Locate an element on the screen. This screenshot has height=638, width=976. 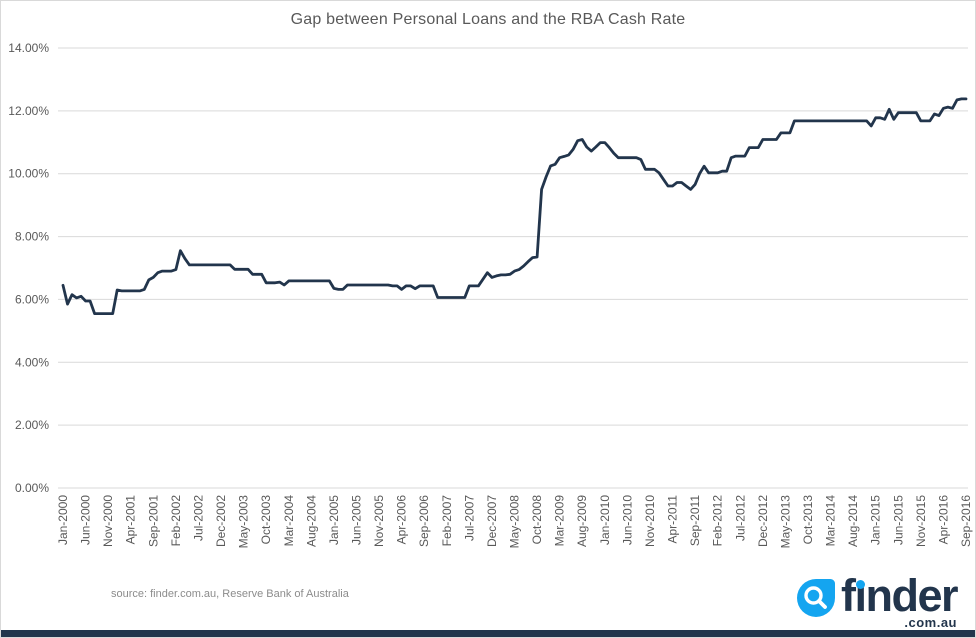
x-axis-tick-label: Mar-2004 is located at coordinates (289, 521).